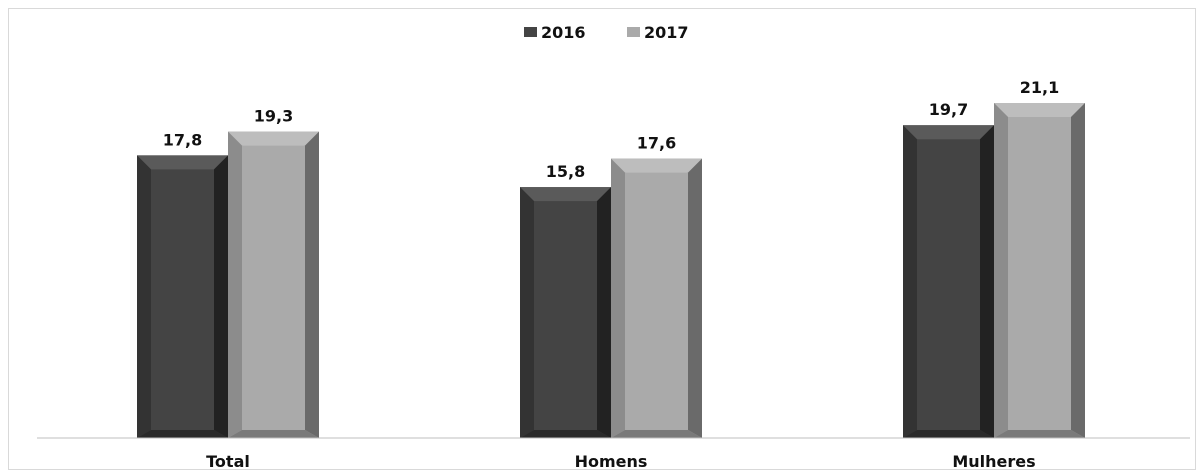  What do you see at coordinates (948, 282) in the screenshot?
I see `bar-mulheres-2016` at bounding box center [948, 282].